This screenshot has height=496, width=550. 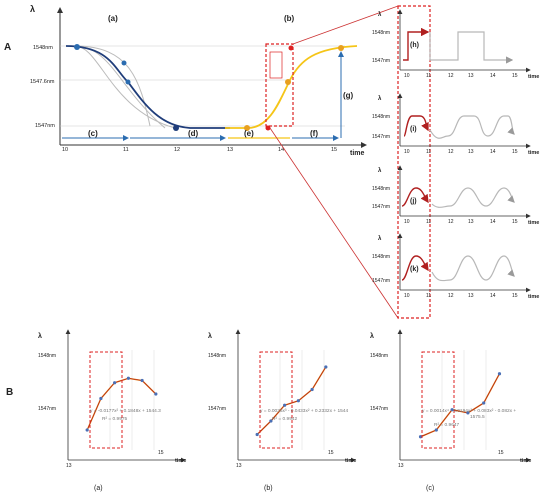 I want to click on marker-b-end, so click(x=341, y=48).